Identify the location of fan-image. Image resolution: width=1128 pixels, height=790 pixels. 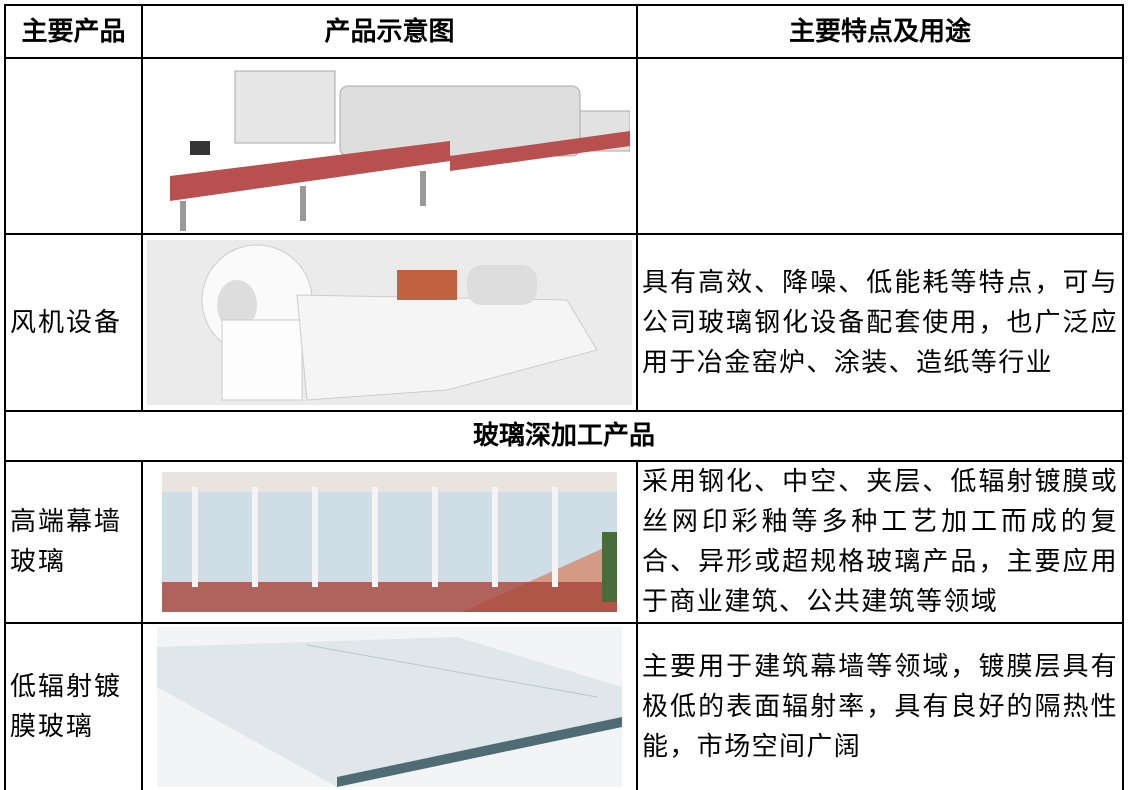
(389, 322).